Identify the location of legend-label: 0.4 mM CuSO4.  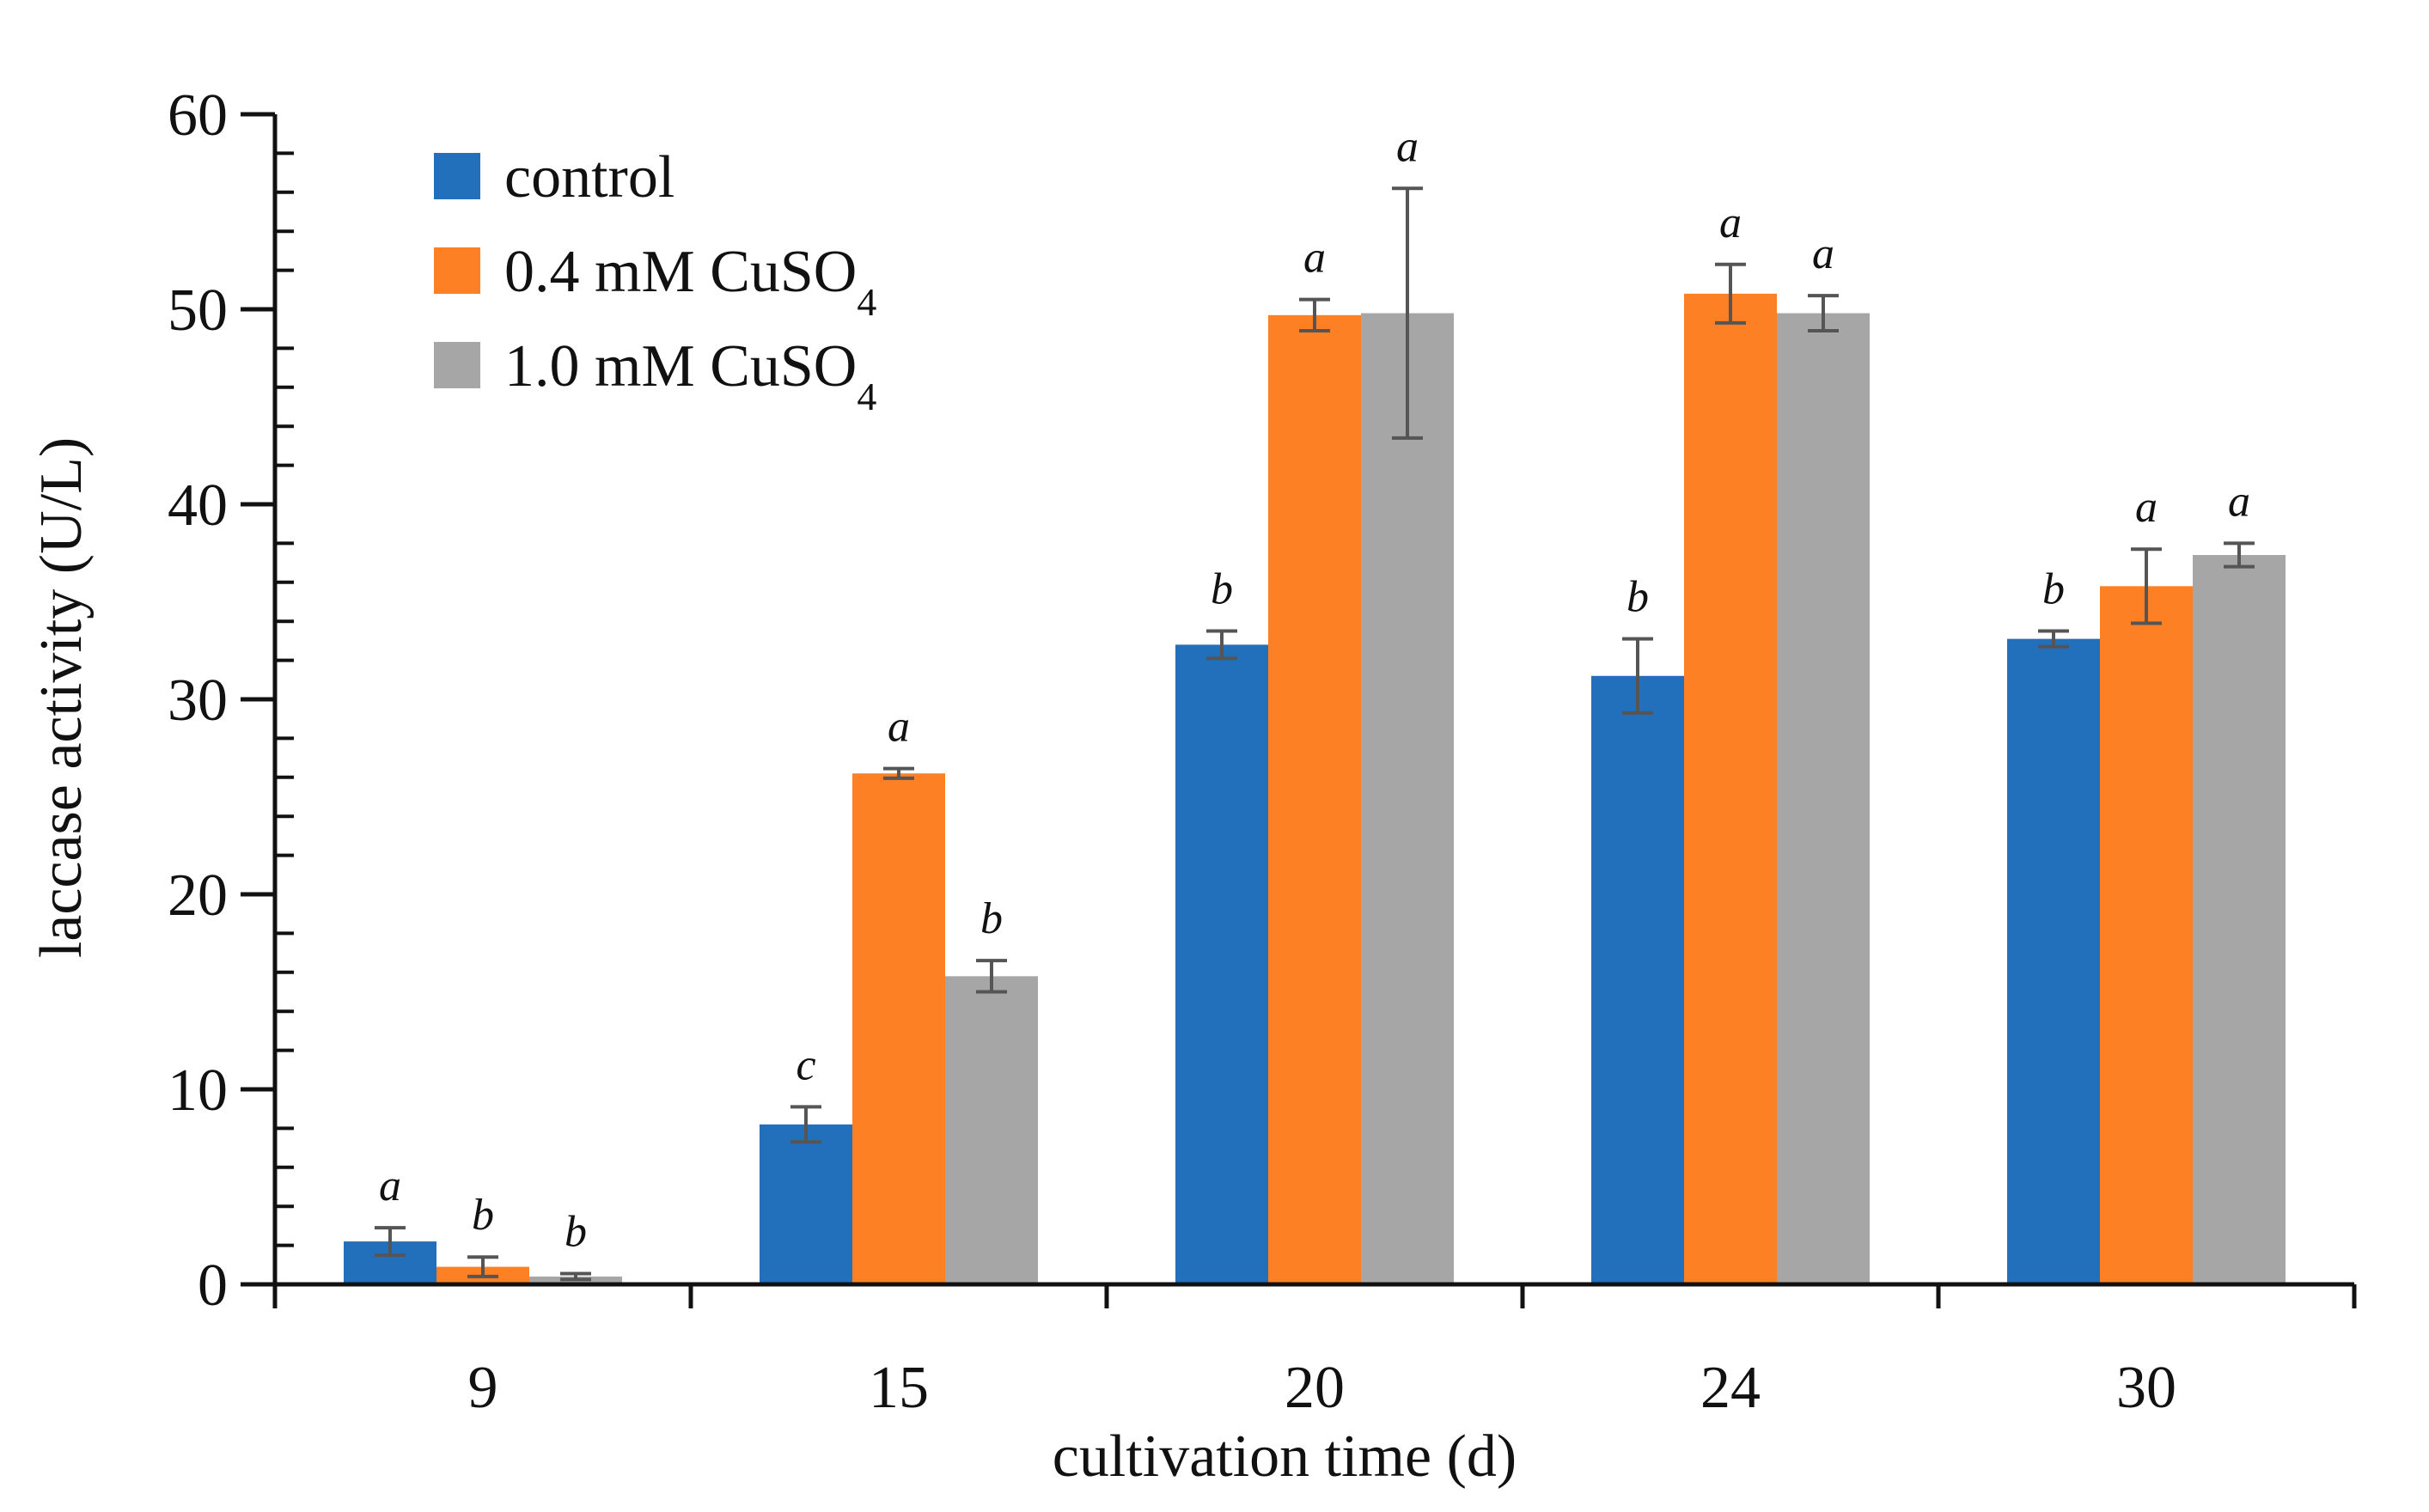
(690, 281).